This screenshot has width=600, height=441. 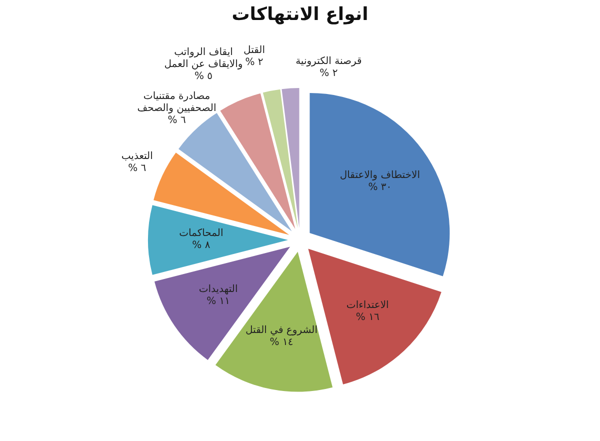 What do you see at coordinates (177, 102) in the screenshot?
I see `slice-label: مصادرة مقتنيات الصحفيين والصحف` at bounding box center [177, 102].